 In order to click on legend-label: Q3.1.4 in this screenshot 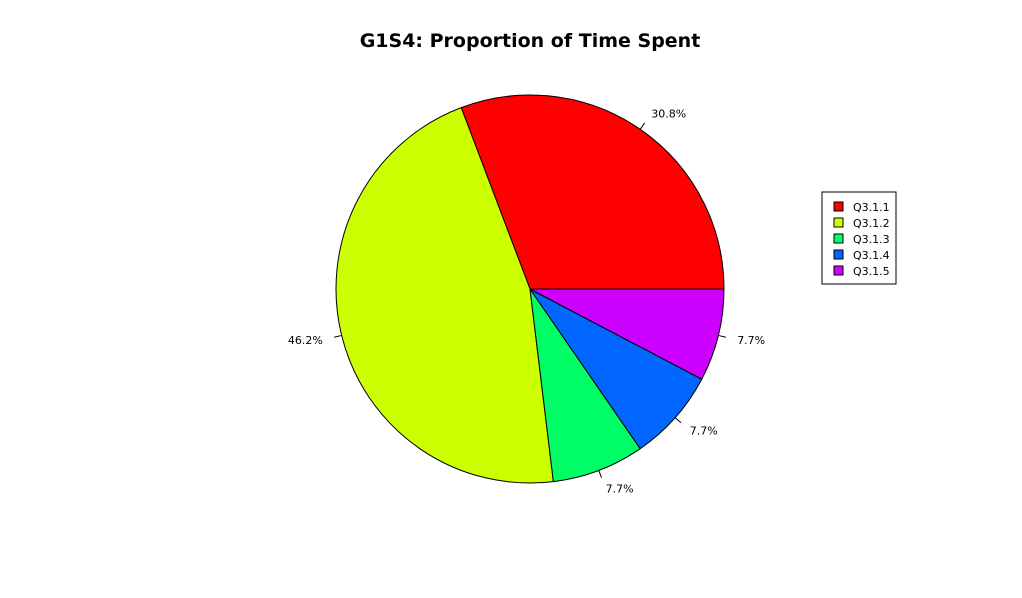, I will do `click(871, 255)`.